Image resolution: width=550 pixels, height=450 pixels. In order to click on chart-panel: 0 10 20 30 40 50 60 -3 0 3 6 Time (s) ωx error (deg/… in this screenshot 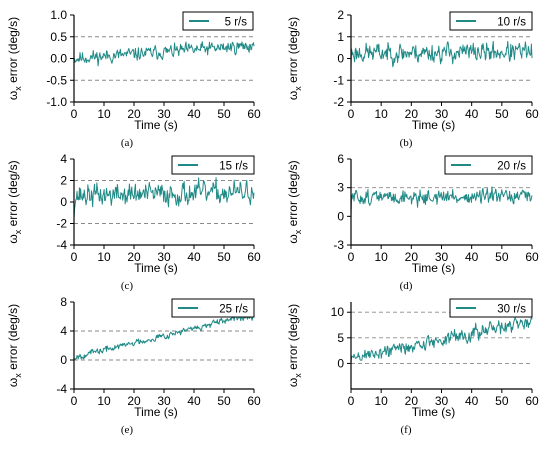, I will do `click(412, 222)`.